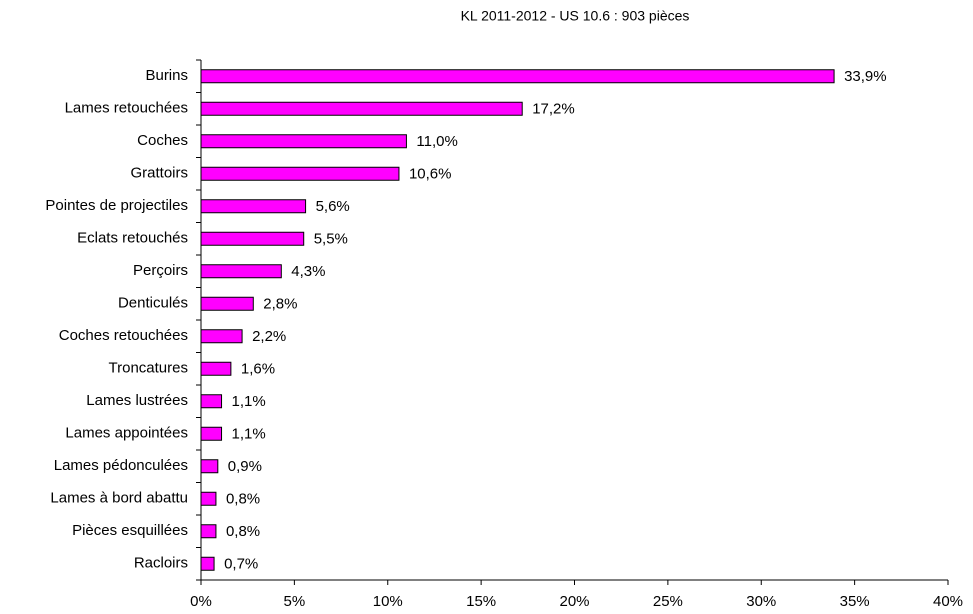 This screenshot has height=614, width=973. What do you see at coordinates (574, 601) in the screenshot?
I see `x-tick-label: 20%` at bounding box center [574, 601].